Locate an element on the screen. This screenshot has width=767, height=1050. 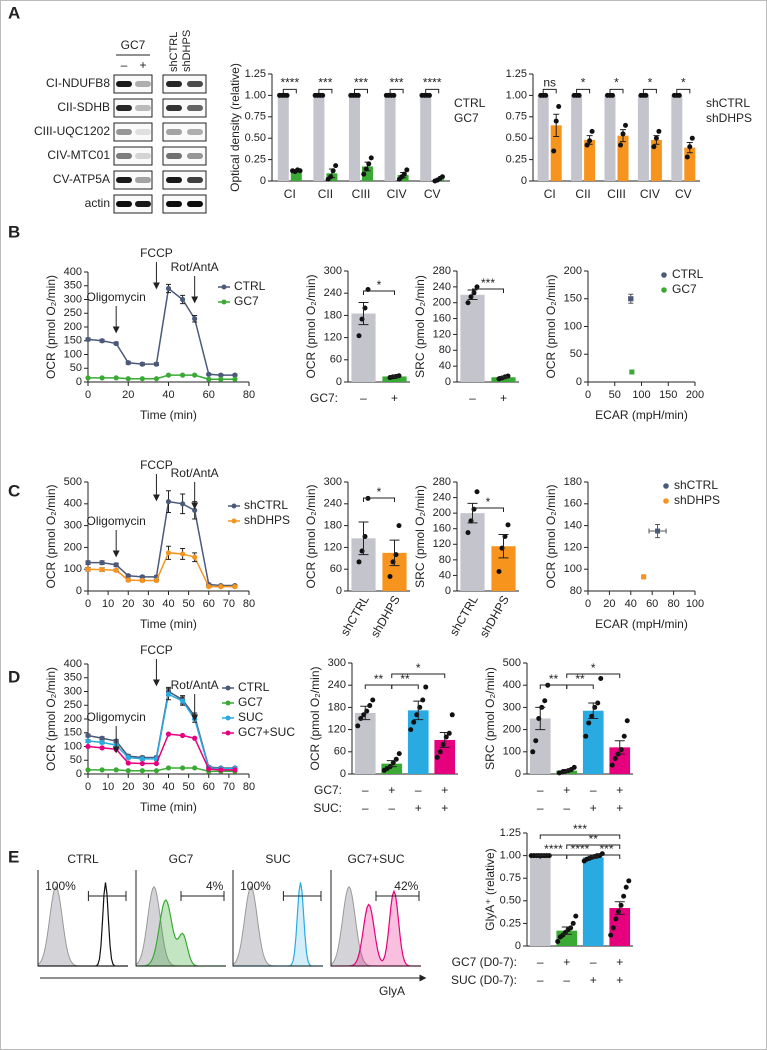
y-tick-label: 0.75 is located at coordinates (255, 117).